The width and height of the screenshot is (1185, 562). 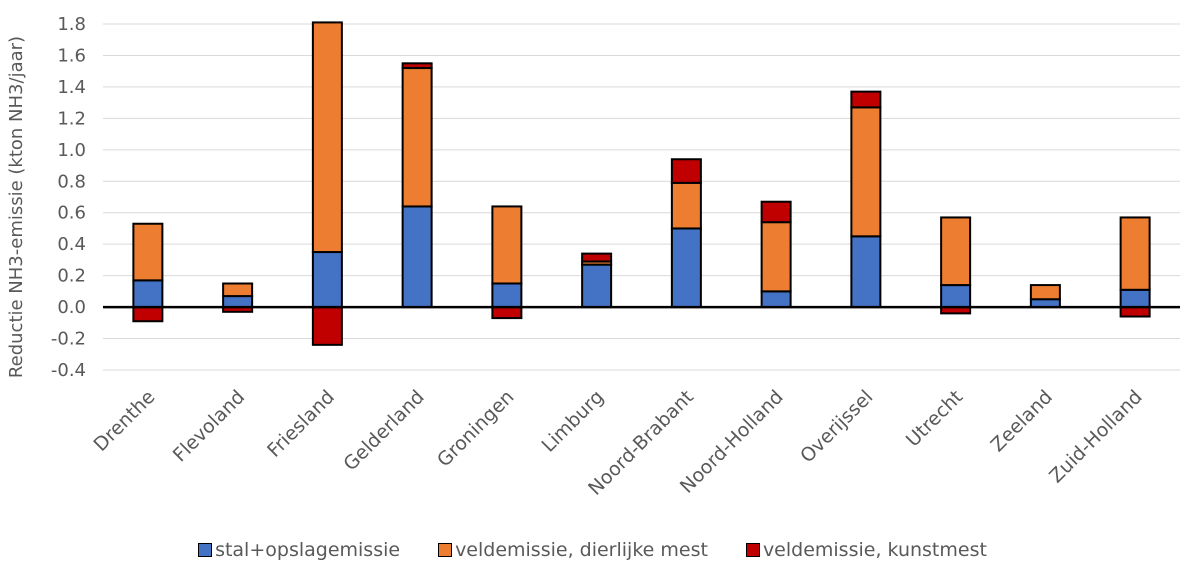 What do you see at coordinates (16, 207) in the screenshot?
I see `y-axis-label: Reductie NH3-emissie (kton NH3/jaar)` at bounding box center [16, 207].